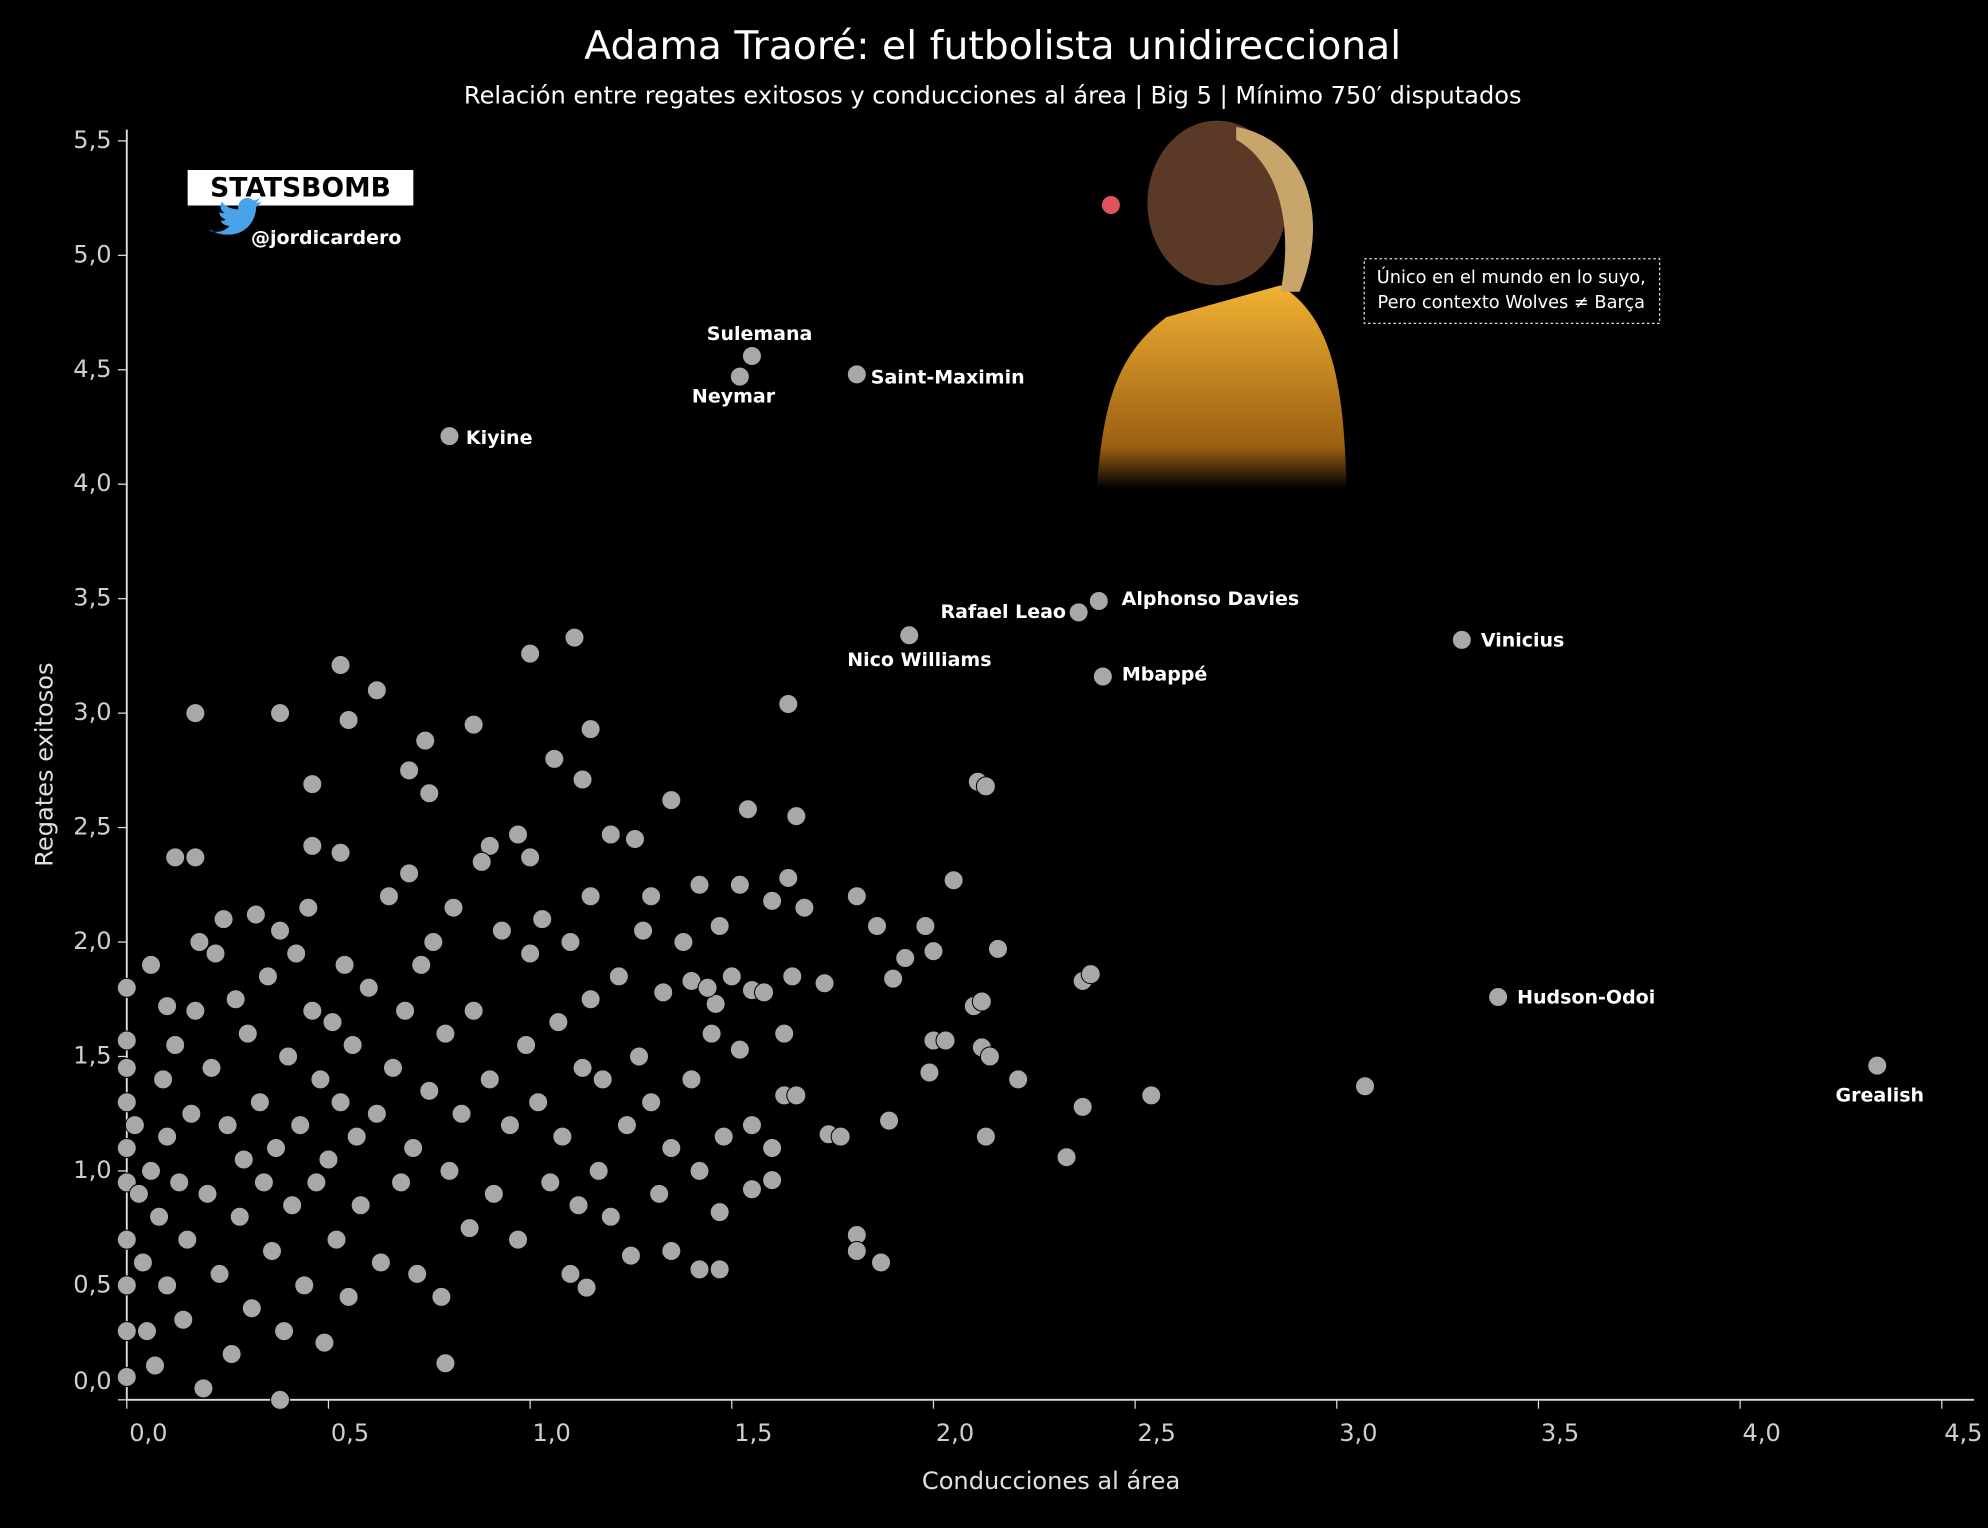 The image size is (1988, 1528). Describe the element at coordinates (1586, 998) in the screenshot. I see `point-label: Hudson-Odoi` at that location.